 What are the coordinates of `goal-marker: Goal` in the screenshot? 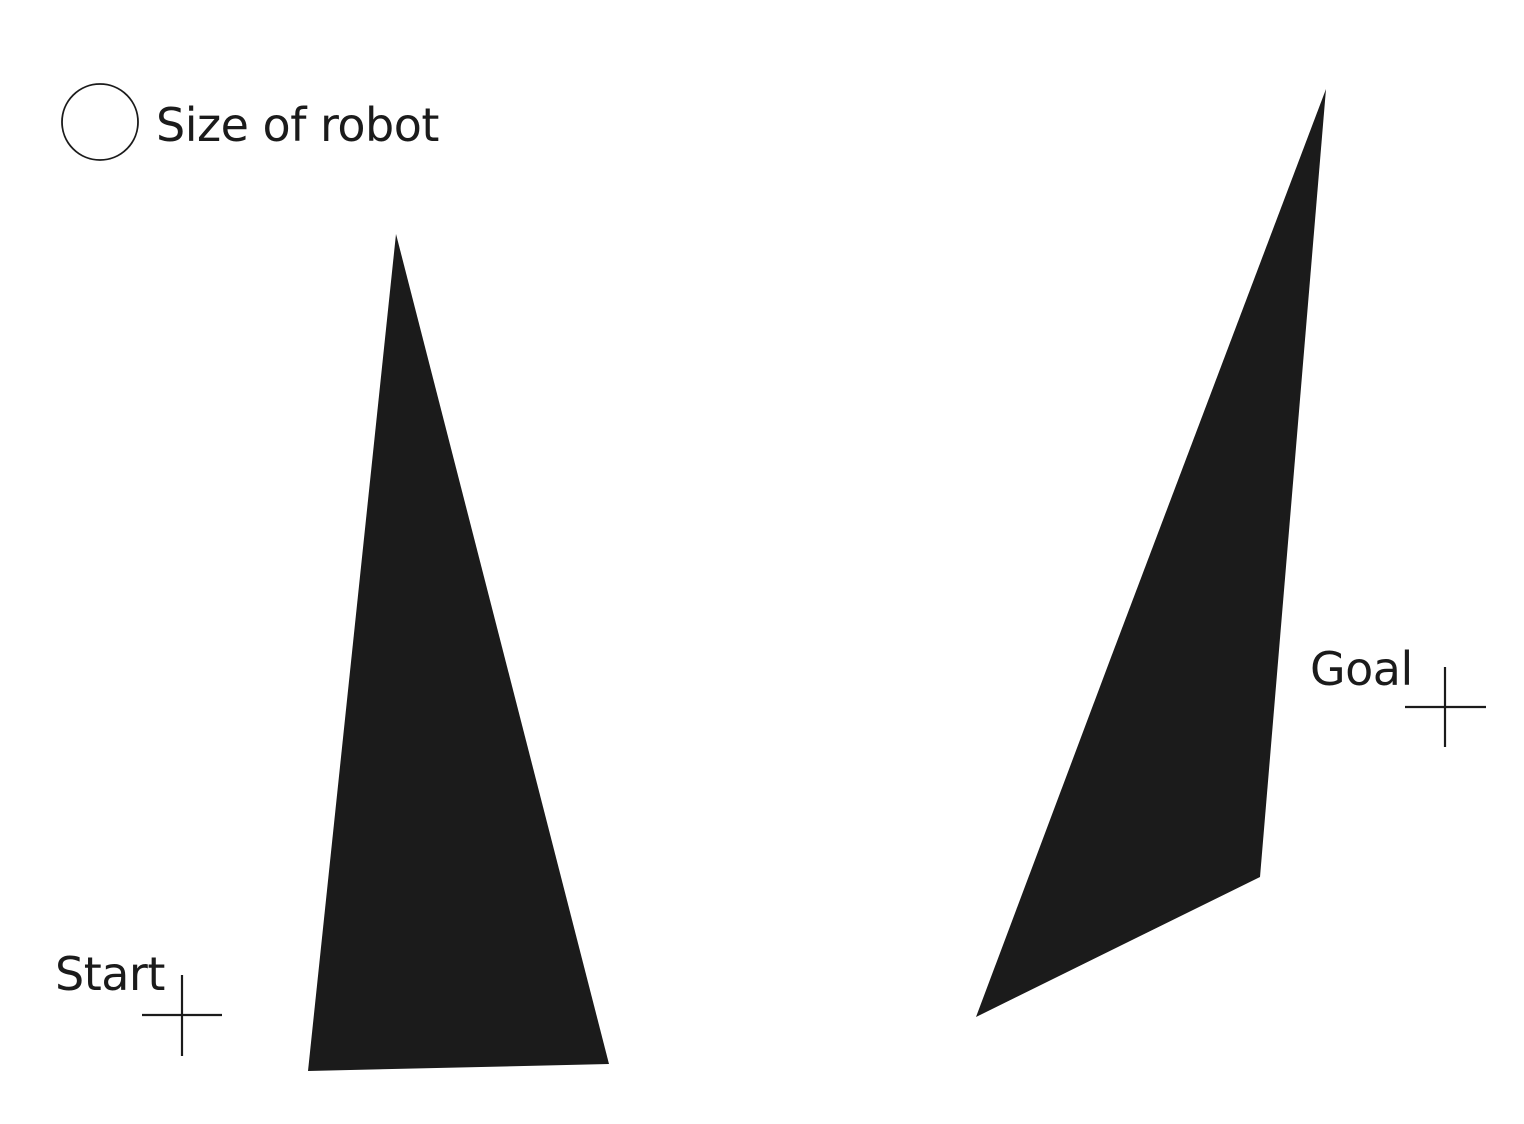 It's located at (1398, 694).